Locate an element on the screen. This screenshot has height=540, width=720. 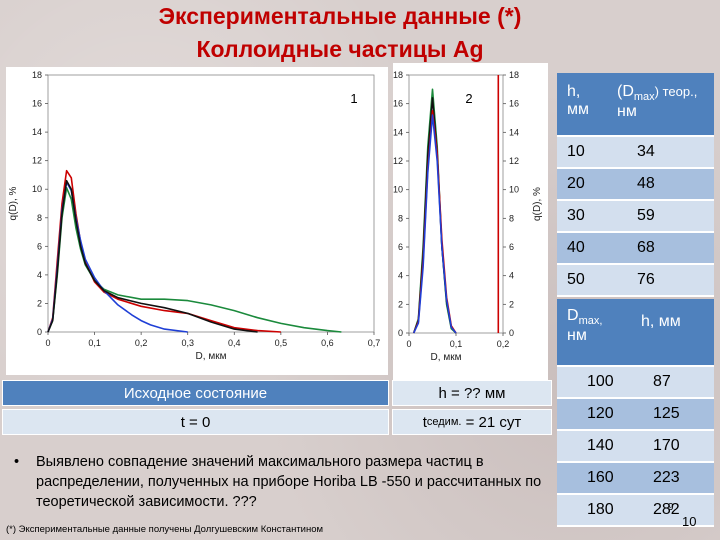
header-dmax-unit: нм is located at coordinates (577, 336).